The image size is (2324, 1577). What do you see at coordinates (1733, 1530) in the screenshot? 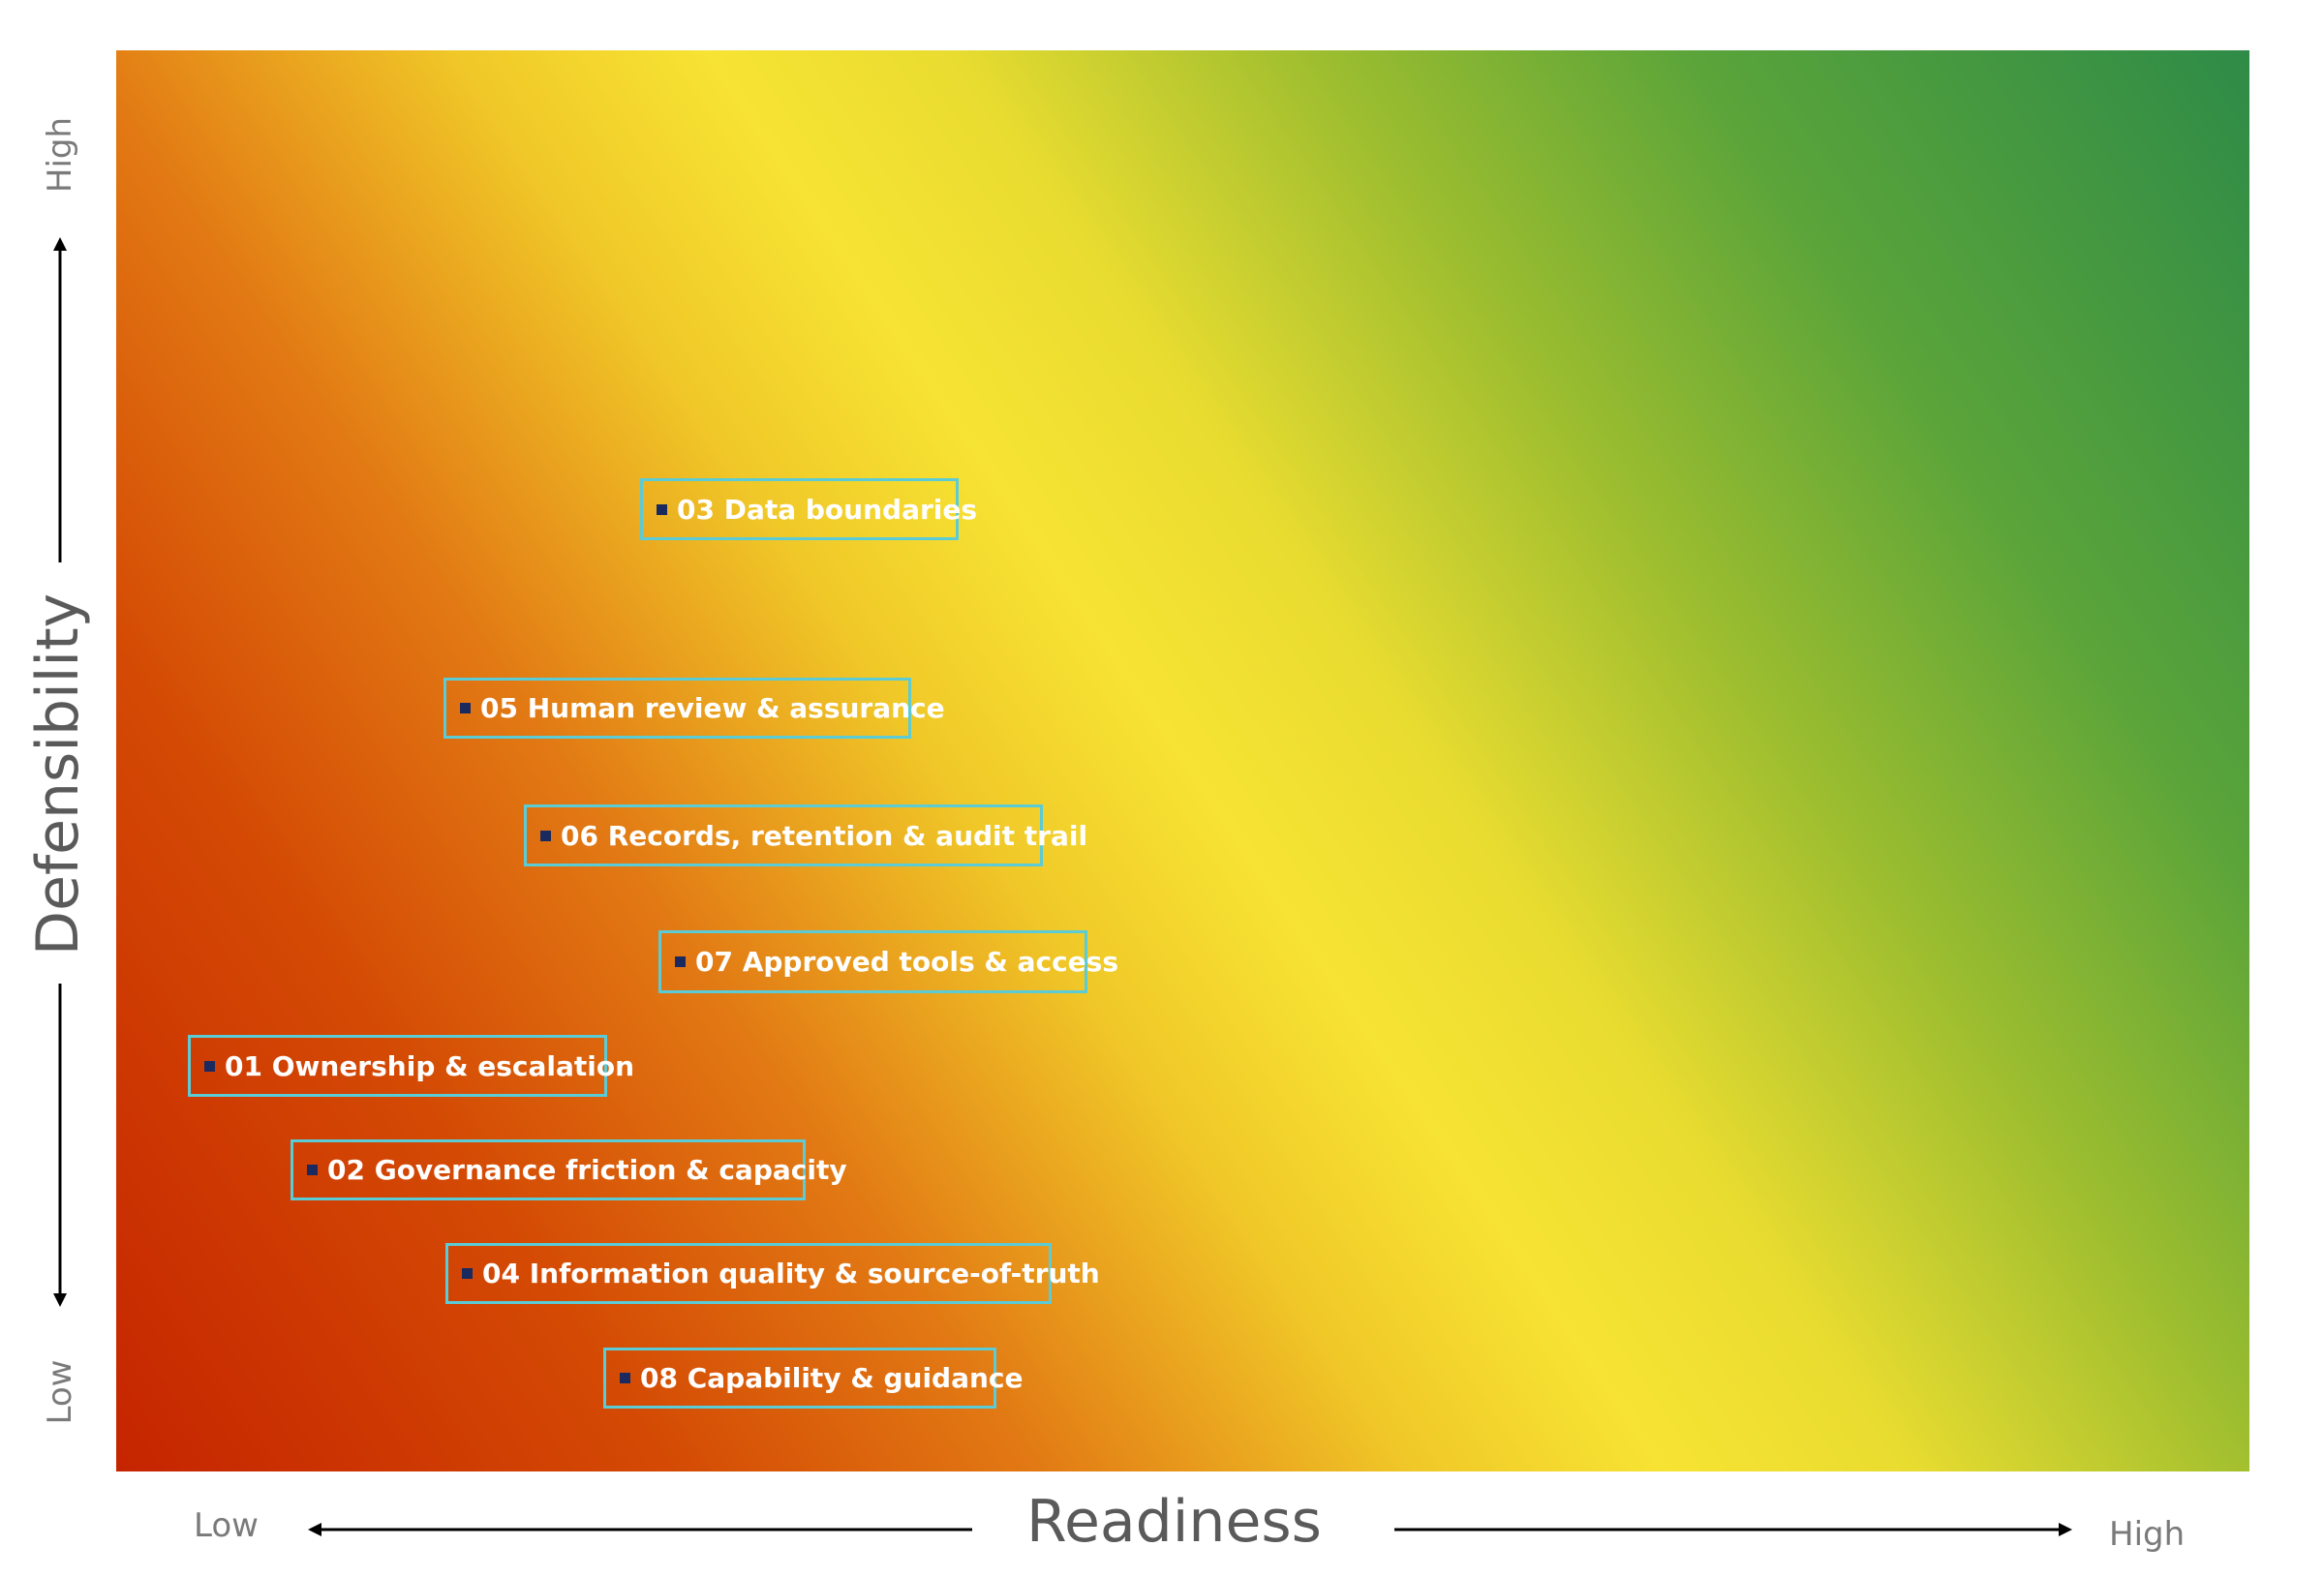
I see `arrow-right-icon` at bounding box center [1733, 1530].